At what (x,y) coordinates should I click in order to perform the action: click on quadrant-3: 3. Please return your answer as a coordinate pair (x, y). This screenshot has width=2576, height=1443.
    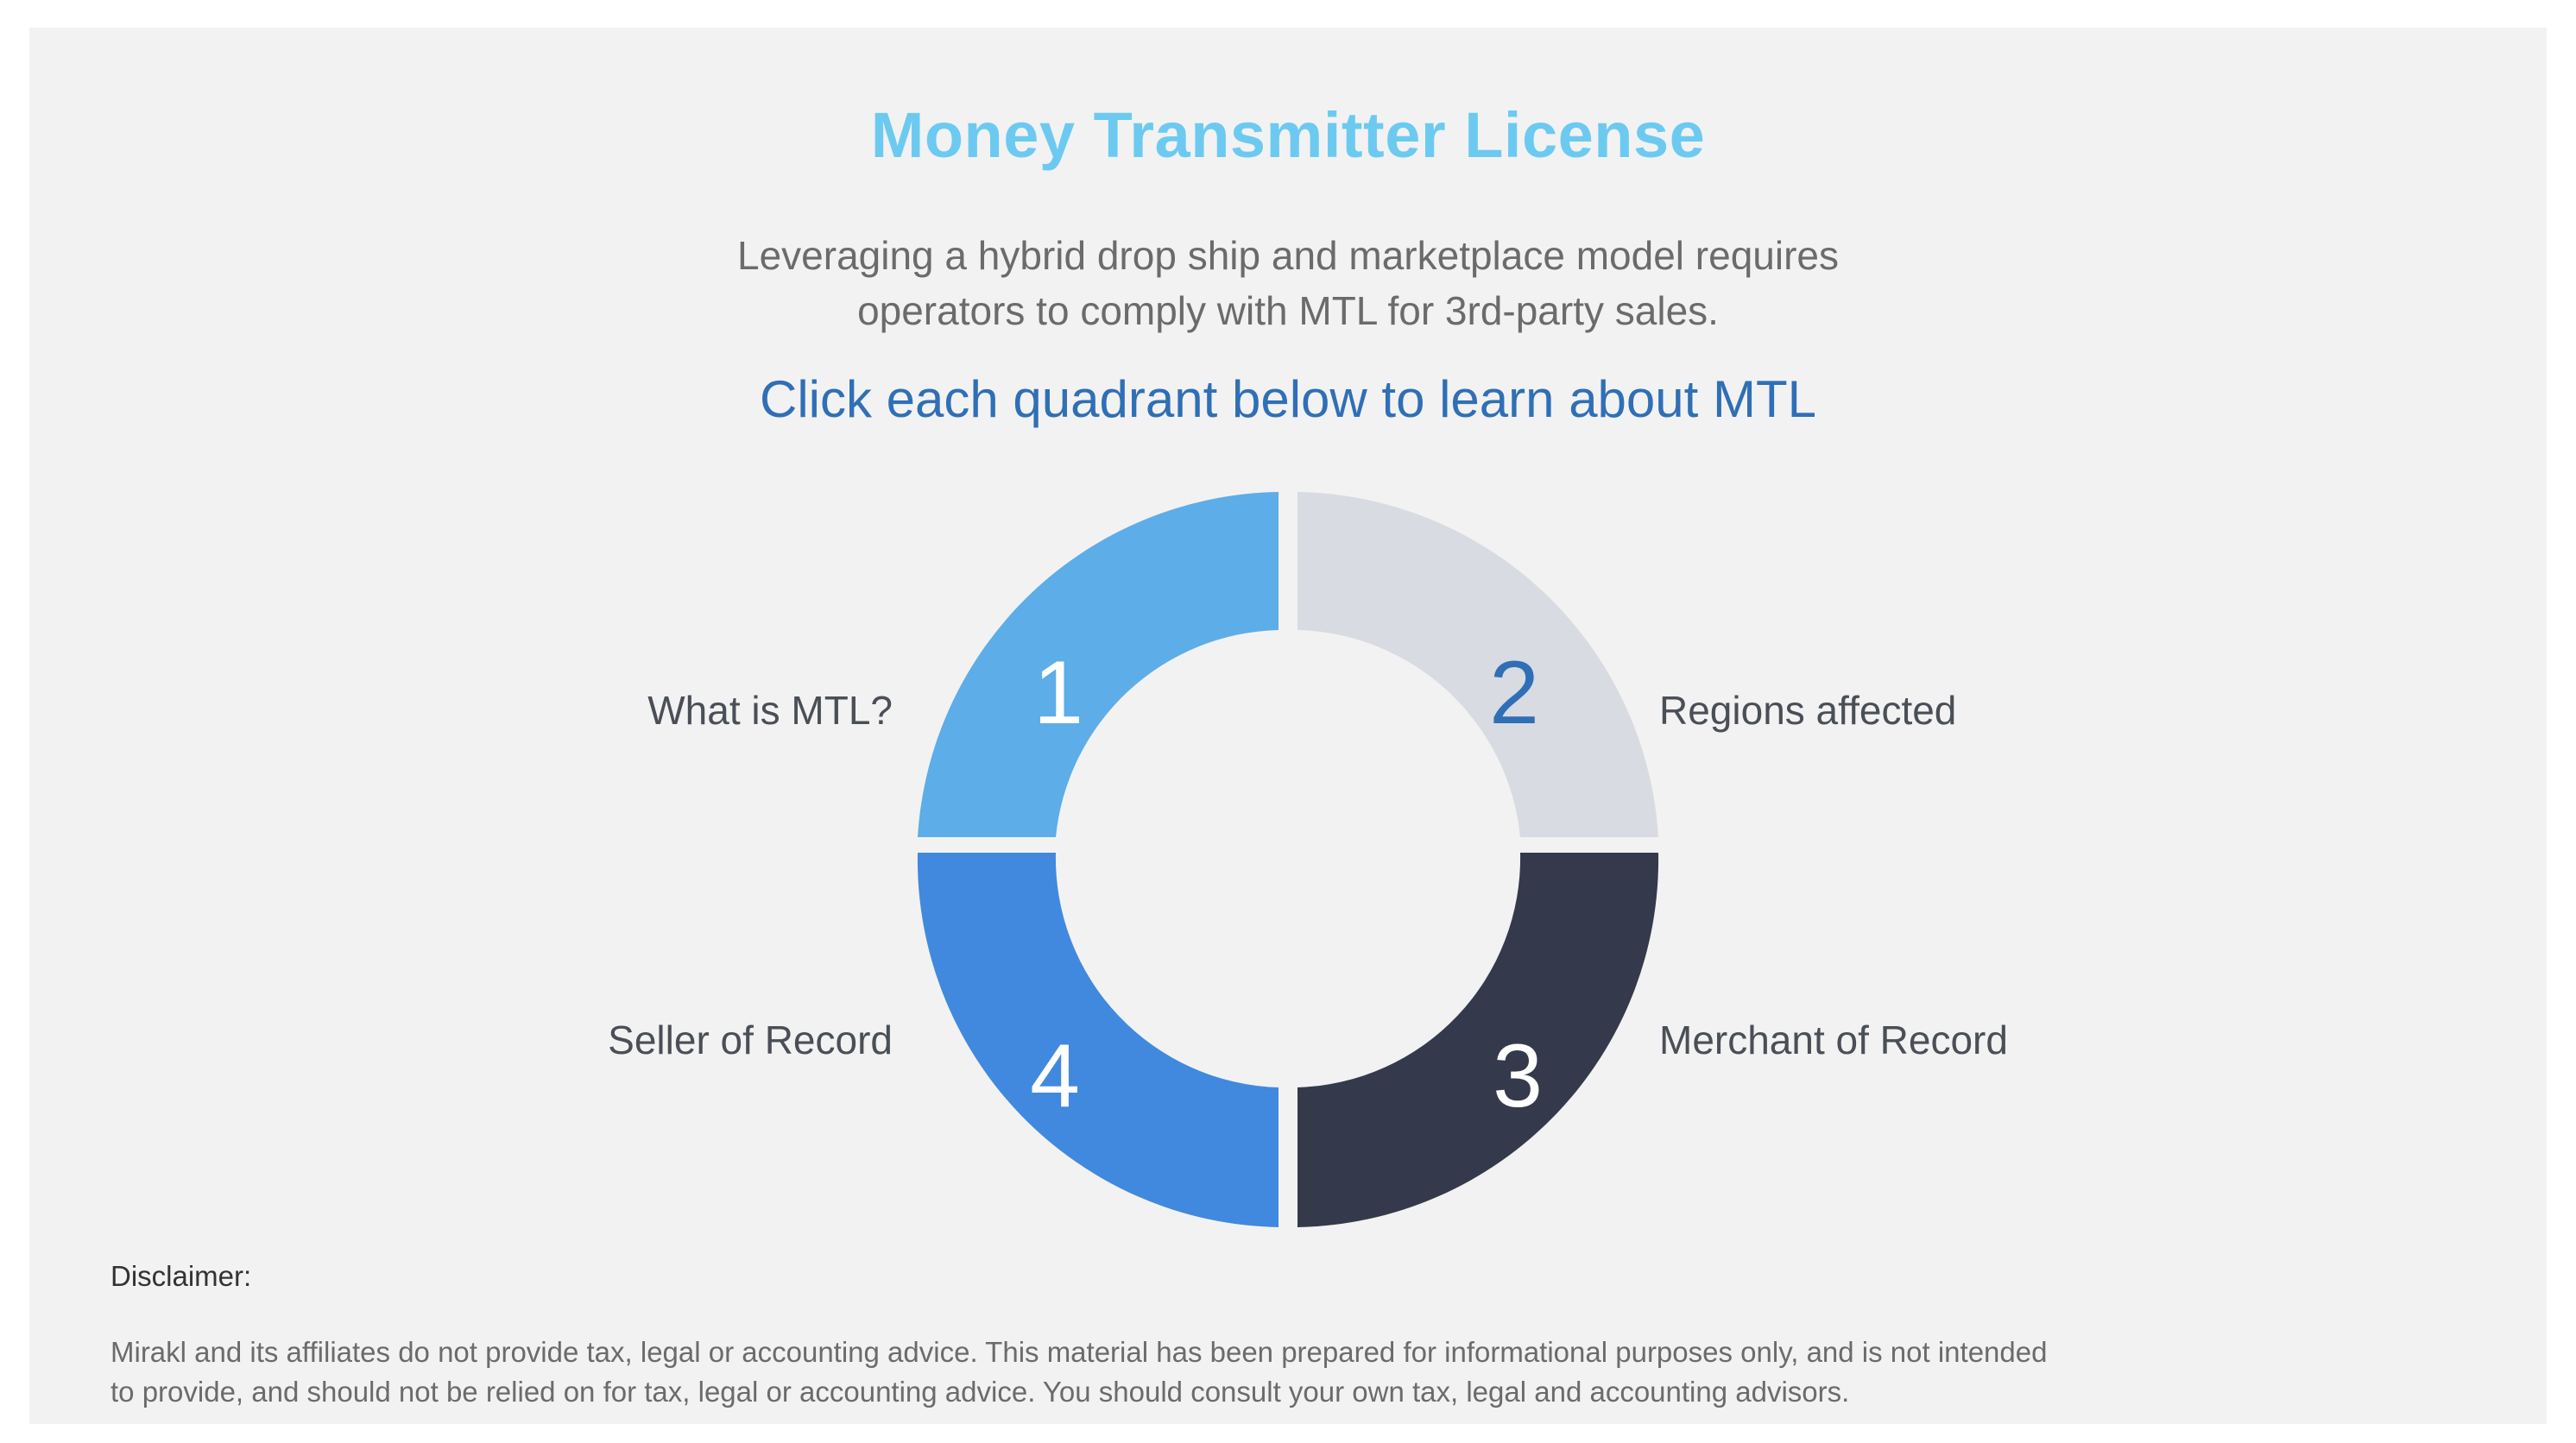
    Looking at the image, I should click on (1478, 1040).